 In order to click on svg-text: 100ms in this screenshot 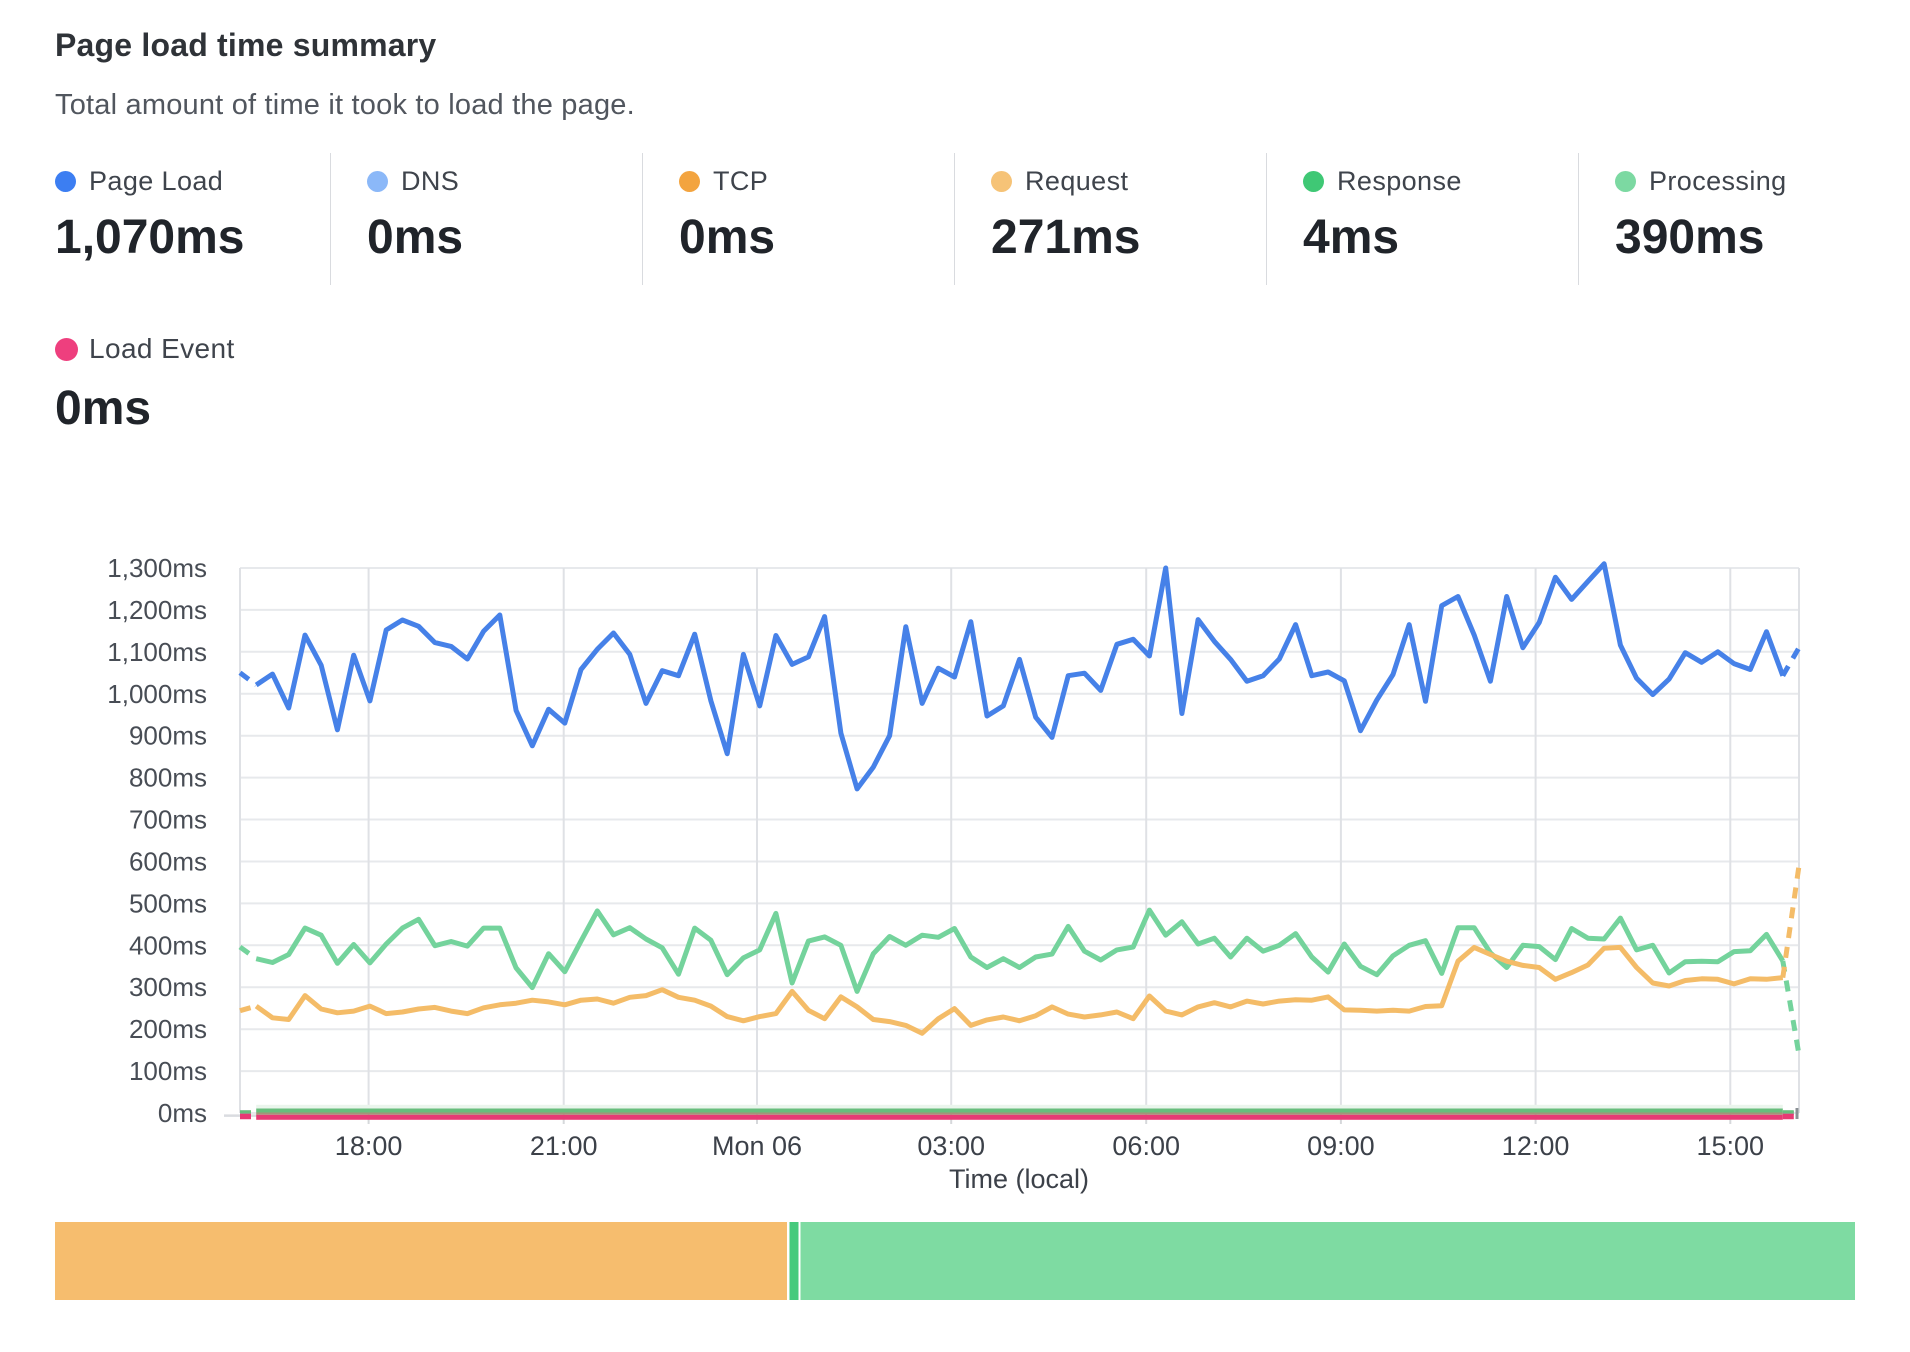, I will do `click(168, 1071)`.